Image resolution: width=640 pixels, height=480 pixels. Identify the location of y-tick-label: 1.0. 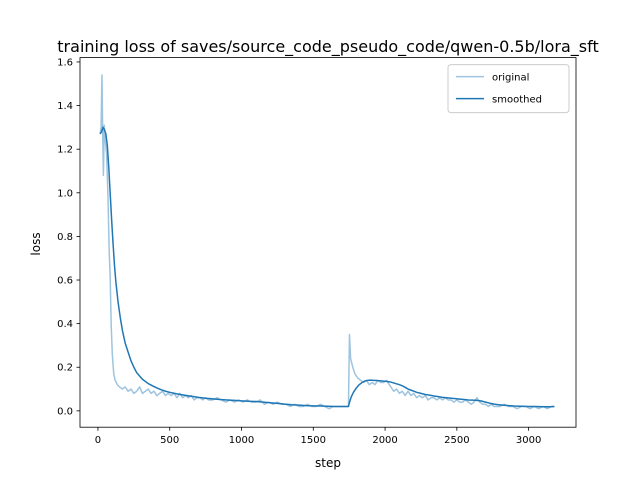
(65, 193).